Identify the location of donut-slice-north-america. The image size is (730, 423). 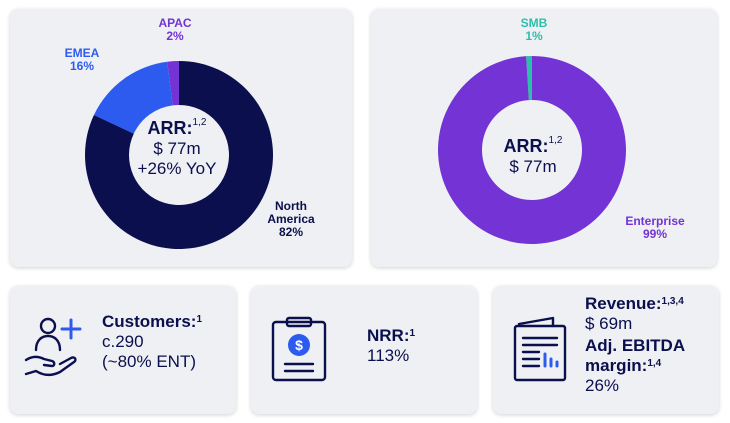
(179, 155).